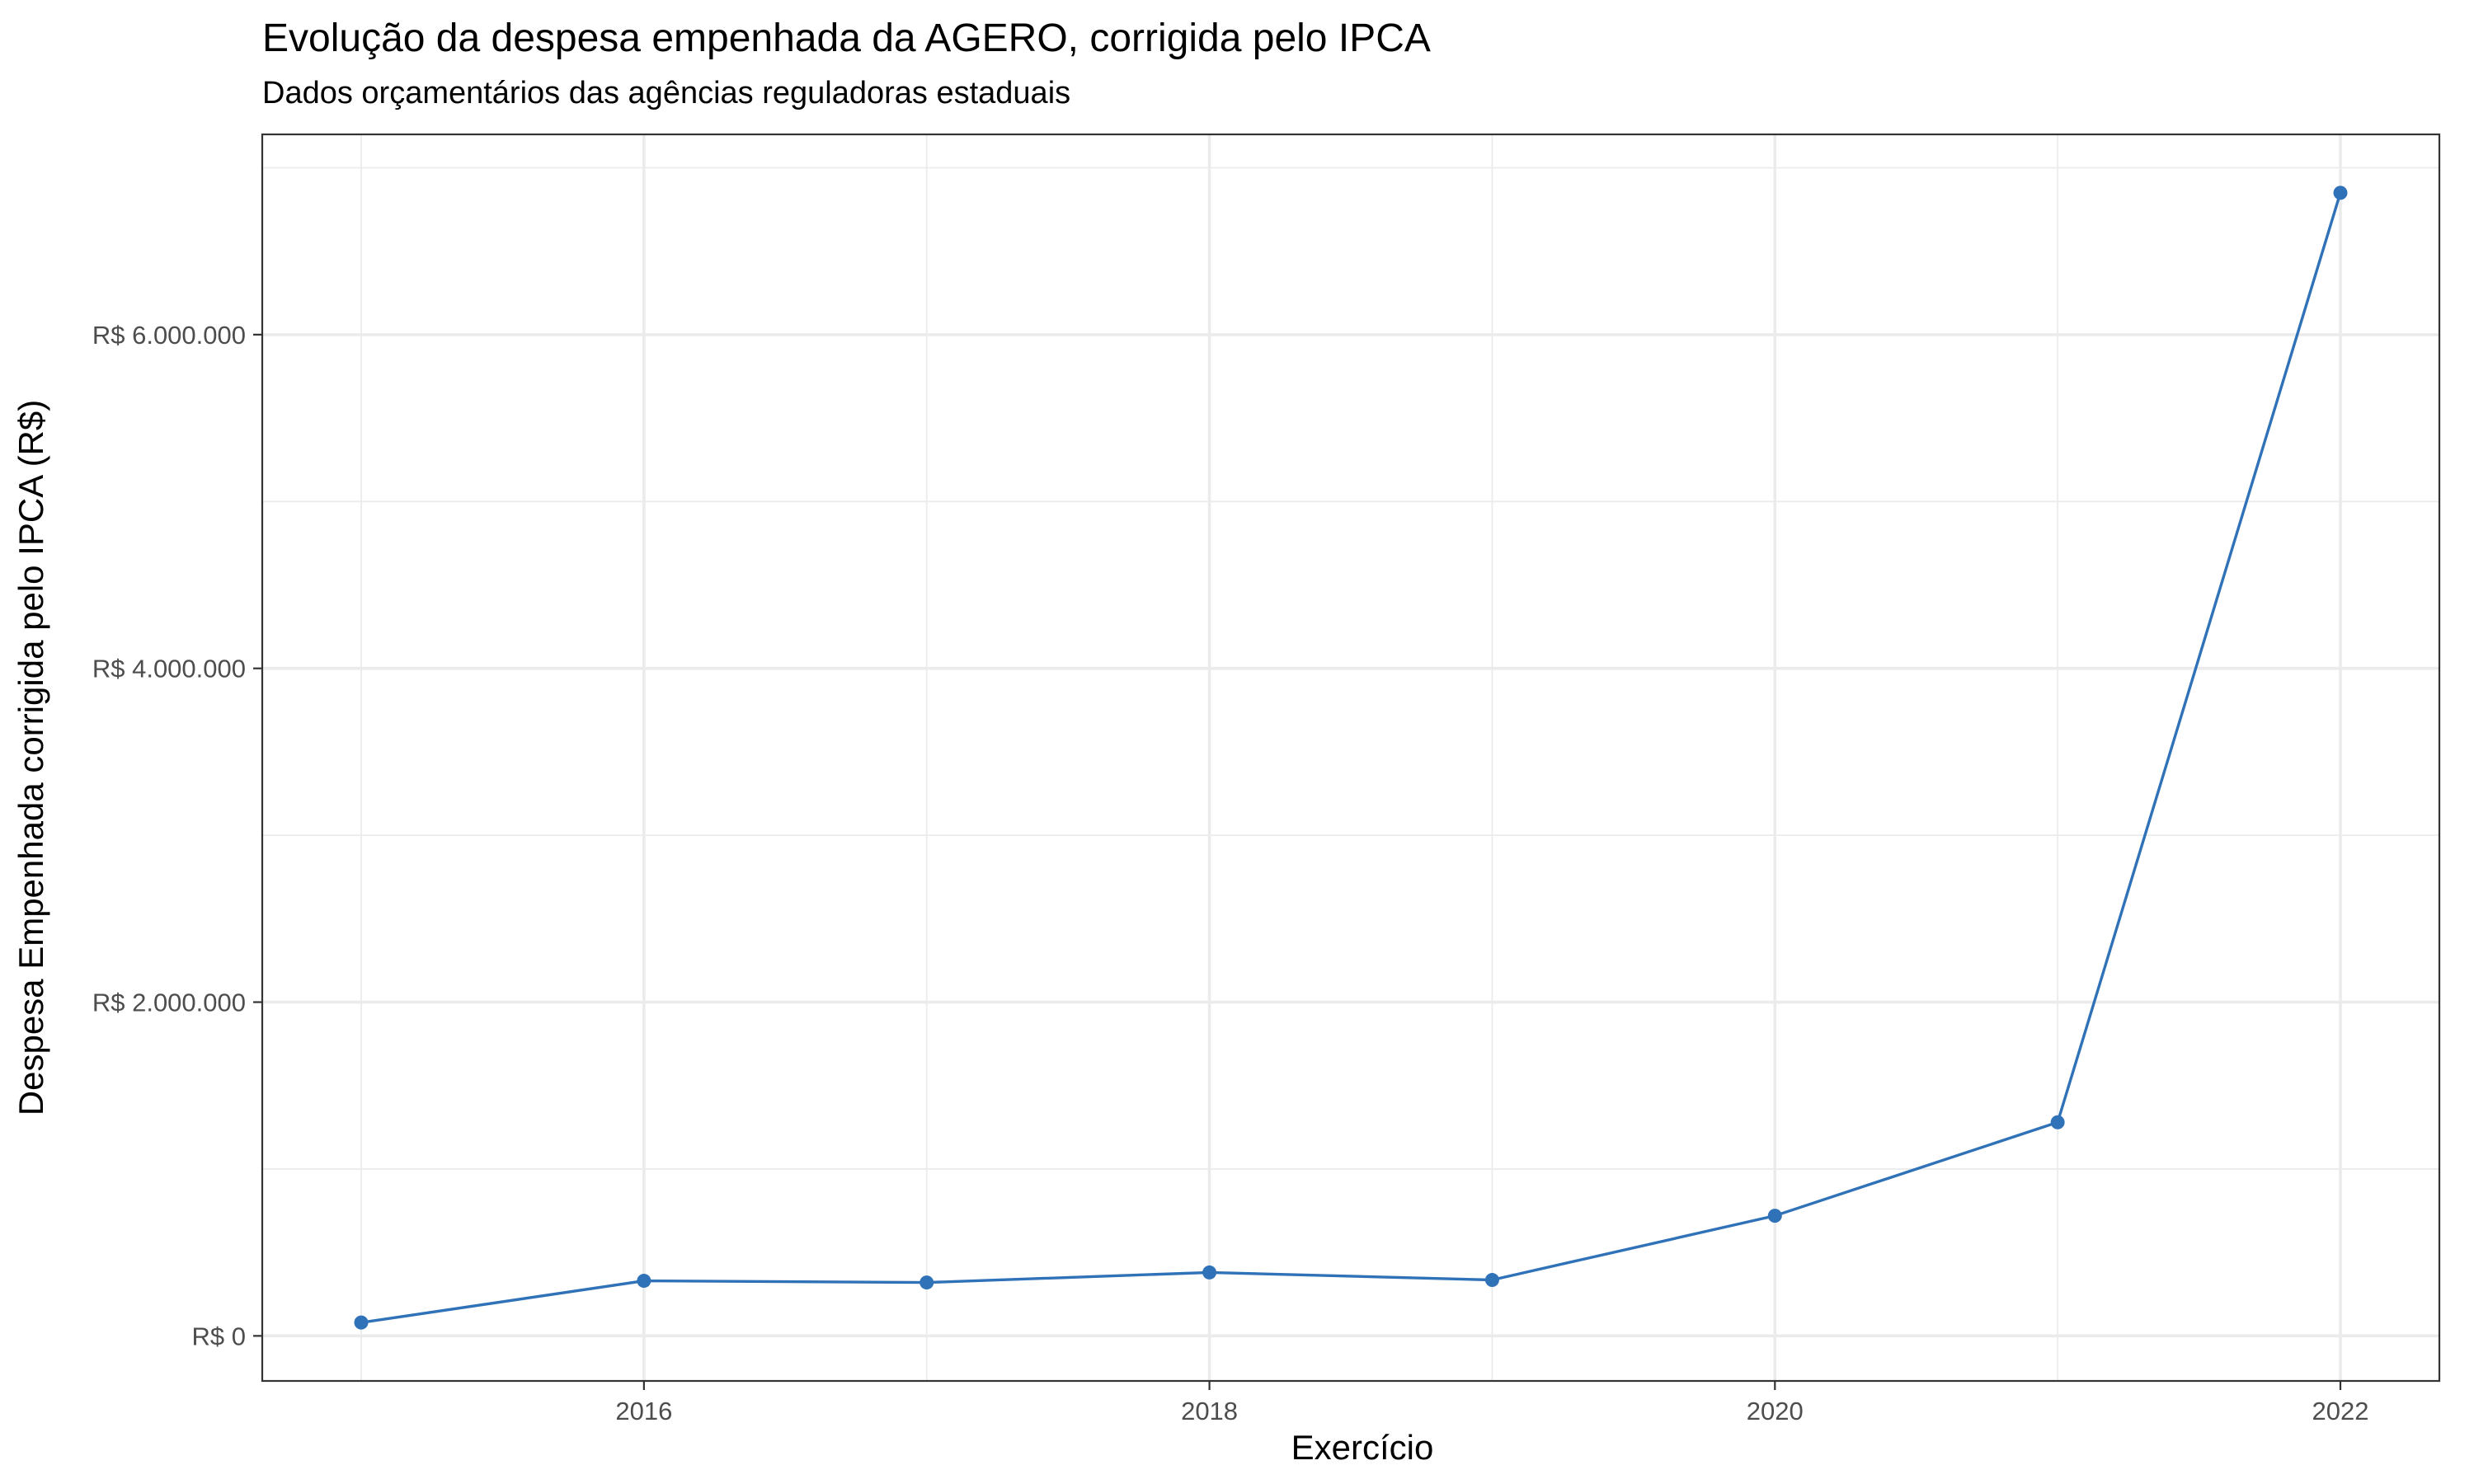 Image resolution: width=2474 pixels, height=1484 pixels. Describe the element at coordinates (169, 335) in the screenshot. I see `y-tick-label: R$ 6.000.000` at that location.